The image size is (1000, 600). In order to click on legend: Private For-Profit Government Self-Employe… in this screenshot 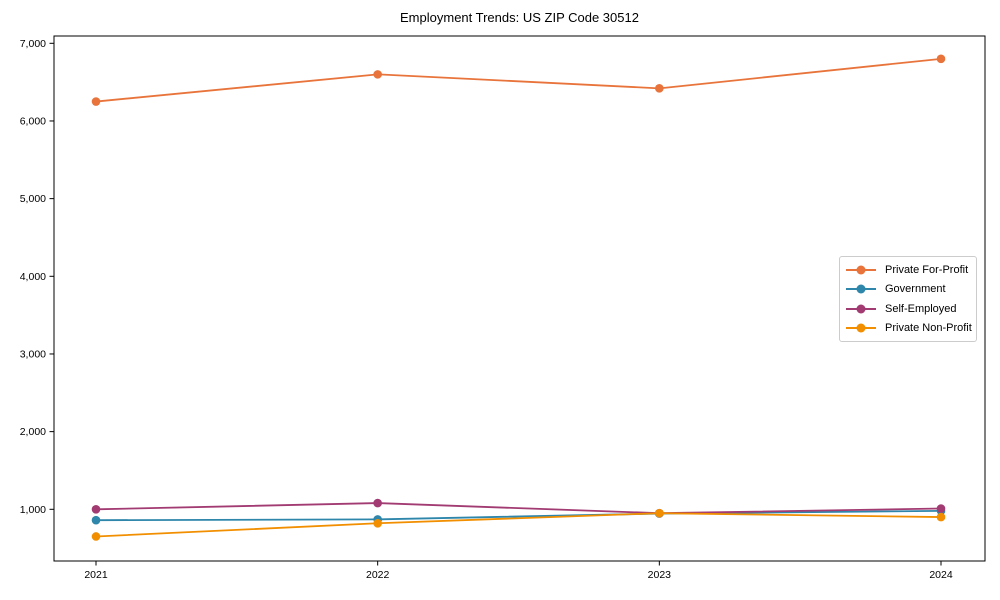, I will do `click(908, 299)`.